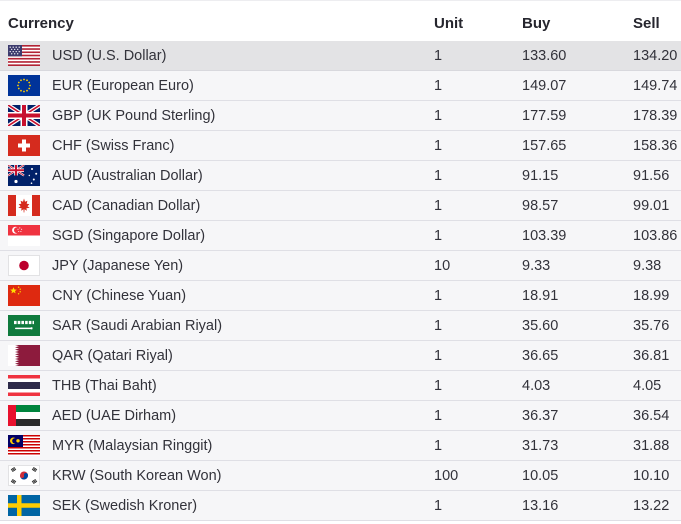  Describe the element at coordinates (113, 145) in the screenshot. I see `currency-name: CHF (Swiss Franc)` at that location.